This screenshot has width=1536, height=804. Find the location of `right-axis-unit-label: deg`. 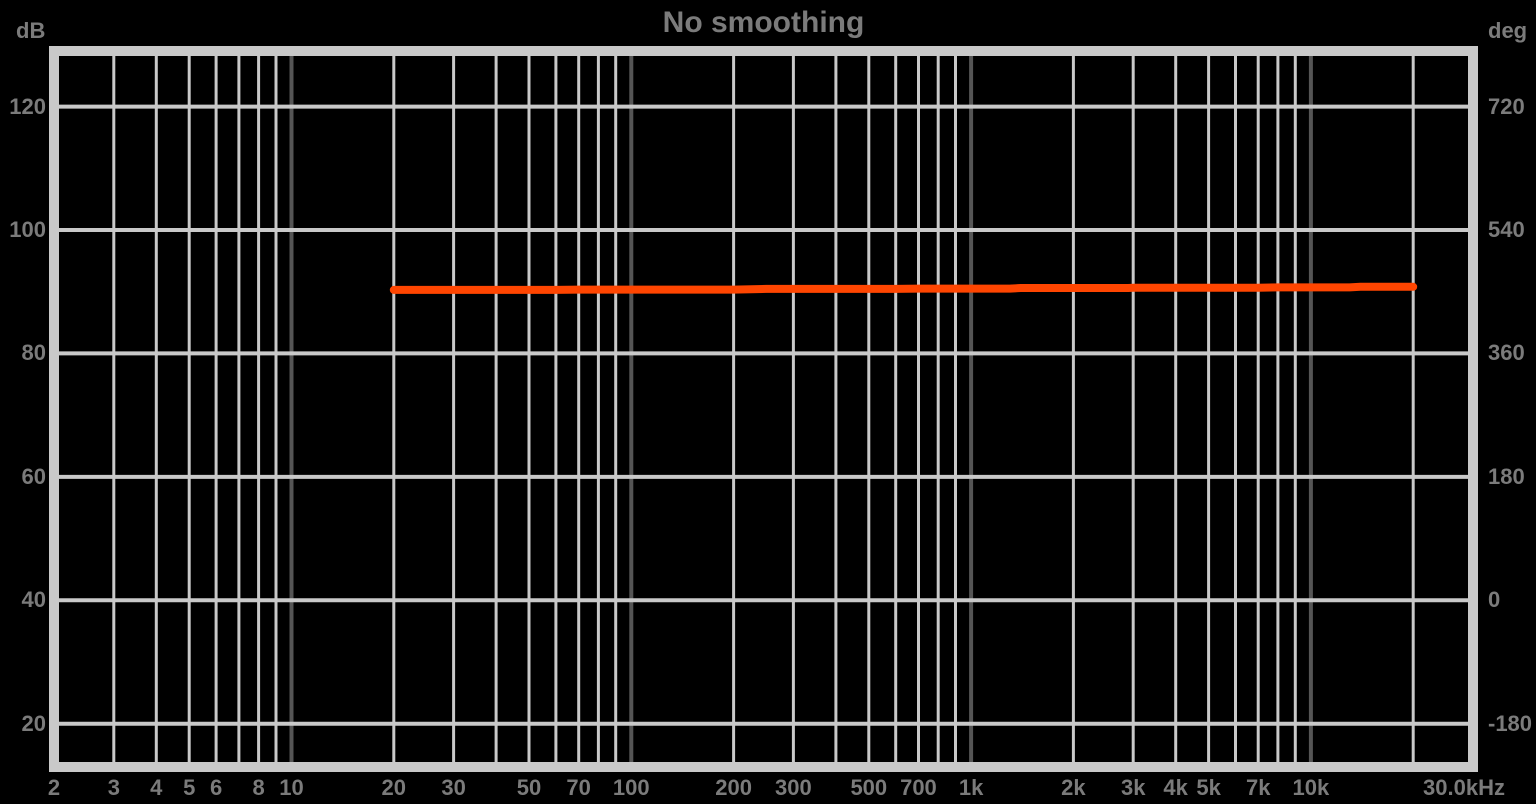

right-axis-unit-label: deg is located at coordinates (1508, 30).